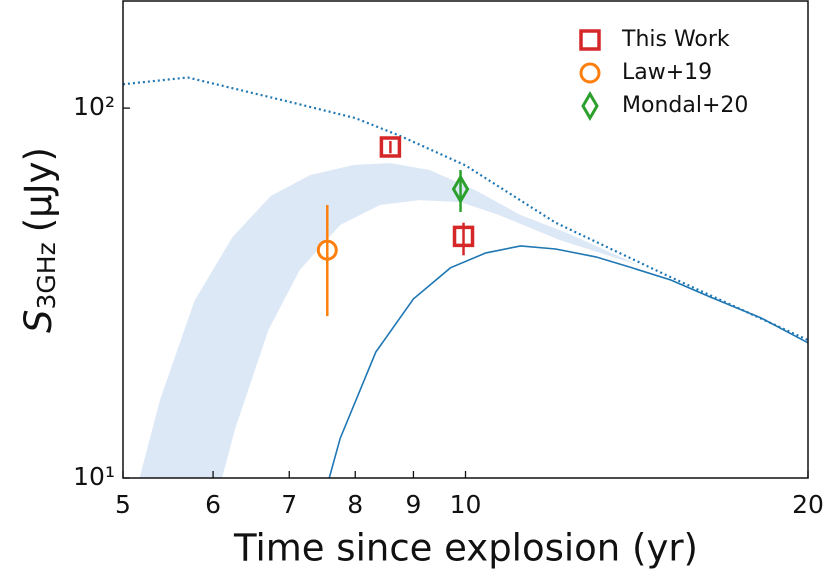 The image size is (831, 574). What do you see at coordinates (685, 105) in the screenshot?
I see `legend-label: Mondal+20` at bounding box center [685, 105].